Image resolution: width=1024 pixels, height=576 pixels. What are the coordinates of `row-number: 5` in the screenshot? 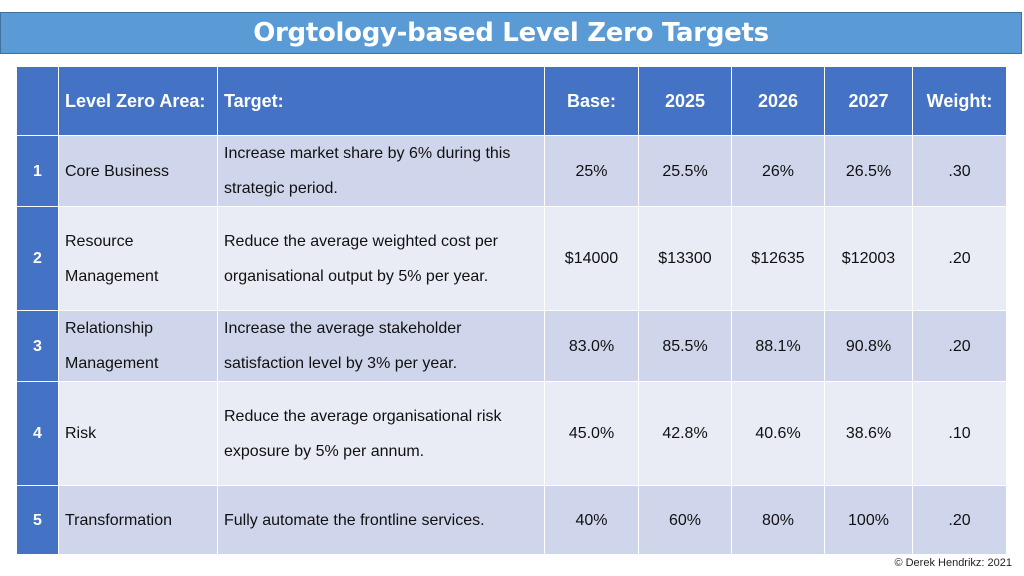 It's located at (37, 520).